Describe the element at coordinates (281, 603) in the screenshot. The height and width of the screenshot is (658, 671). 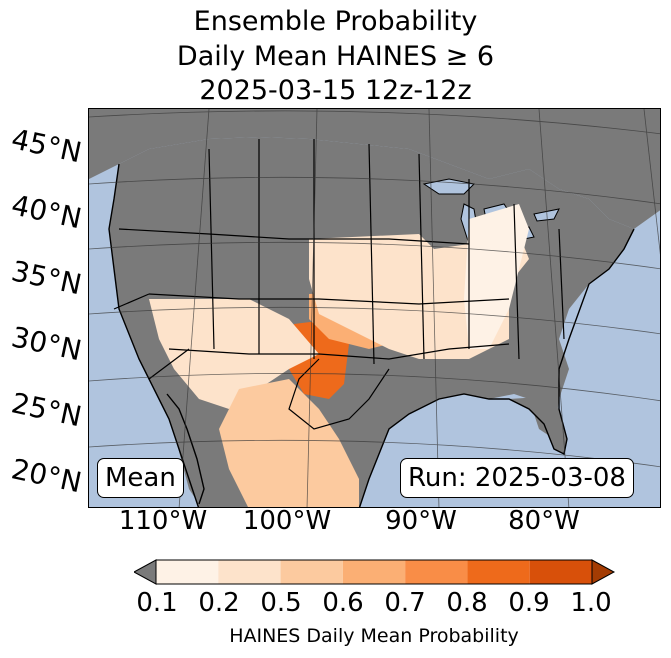
I see `cb-tick-2: 0.5` at that location.